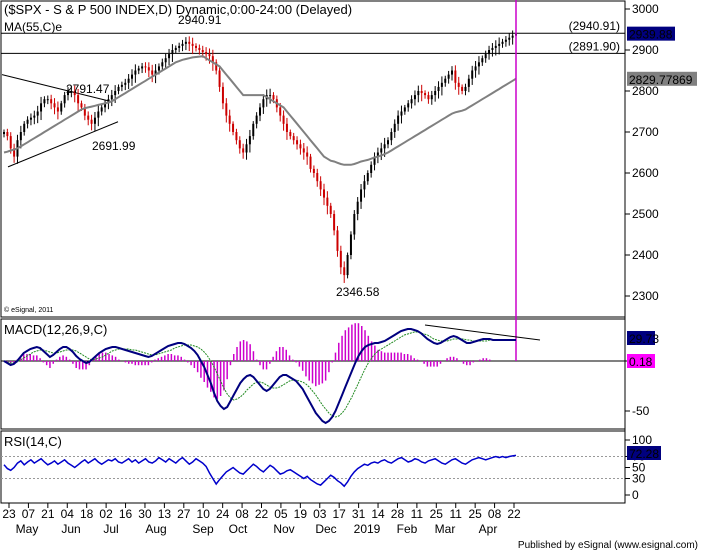 The height and width of the screenshot is (552, 701). What do you see at coordinates (608, 545) in the screenshot?
I see `credit-label: Published by eSignal (www.esignal.com)` at bounding box center [608, 545].